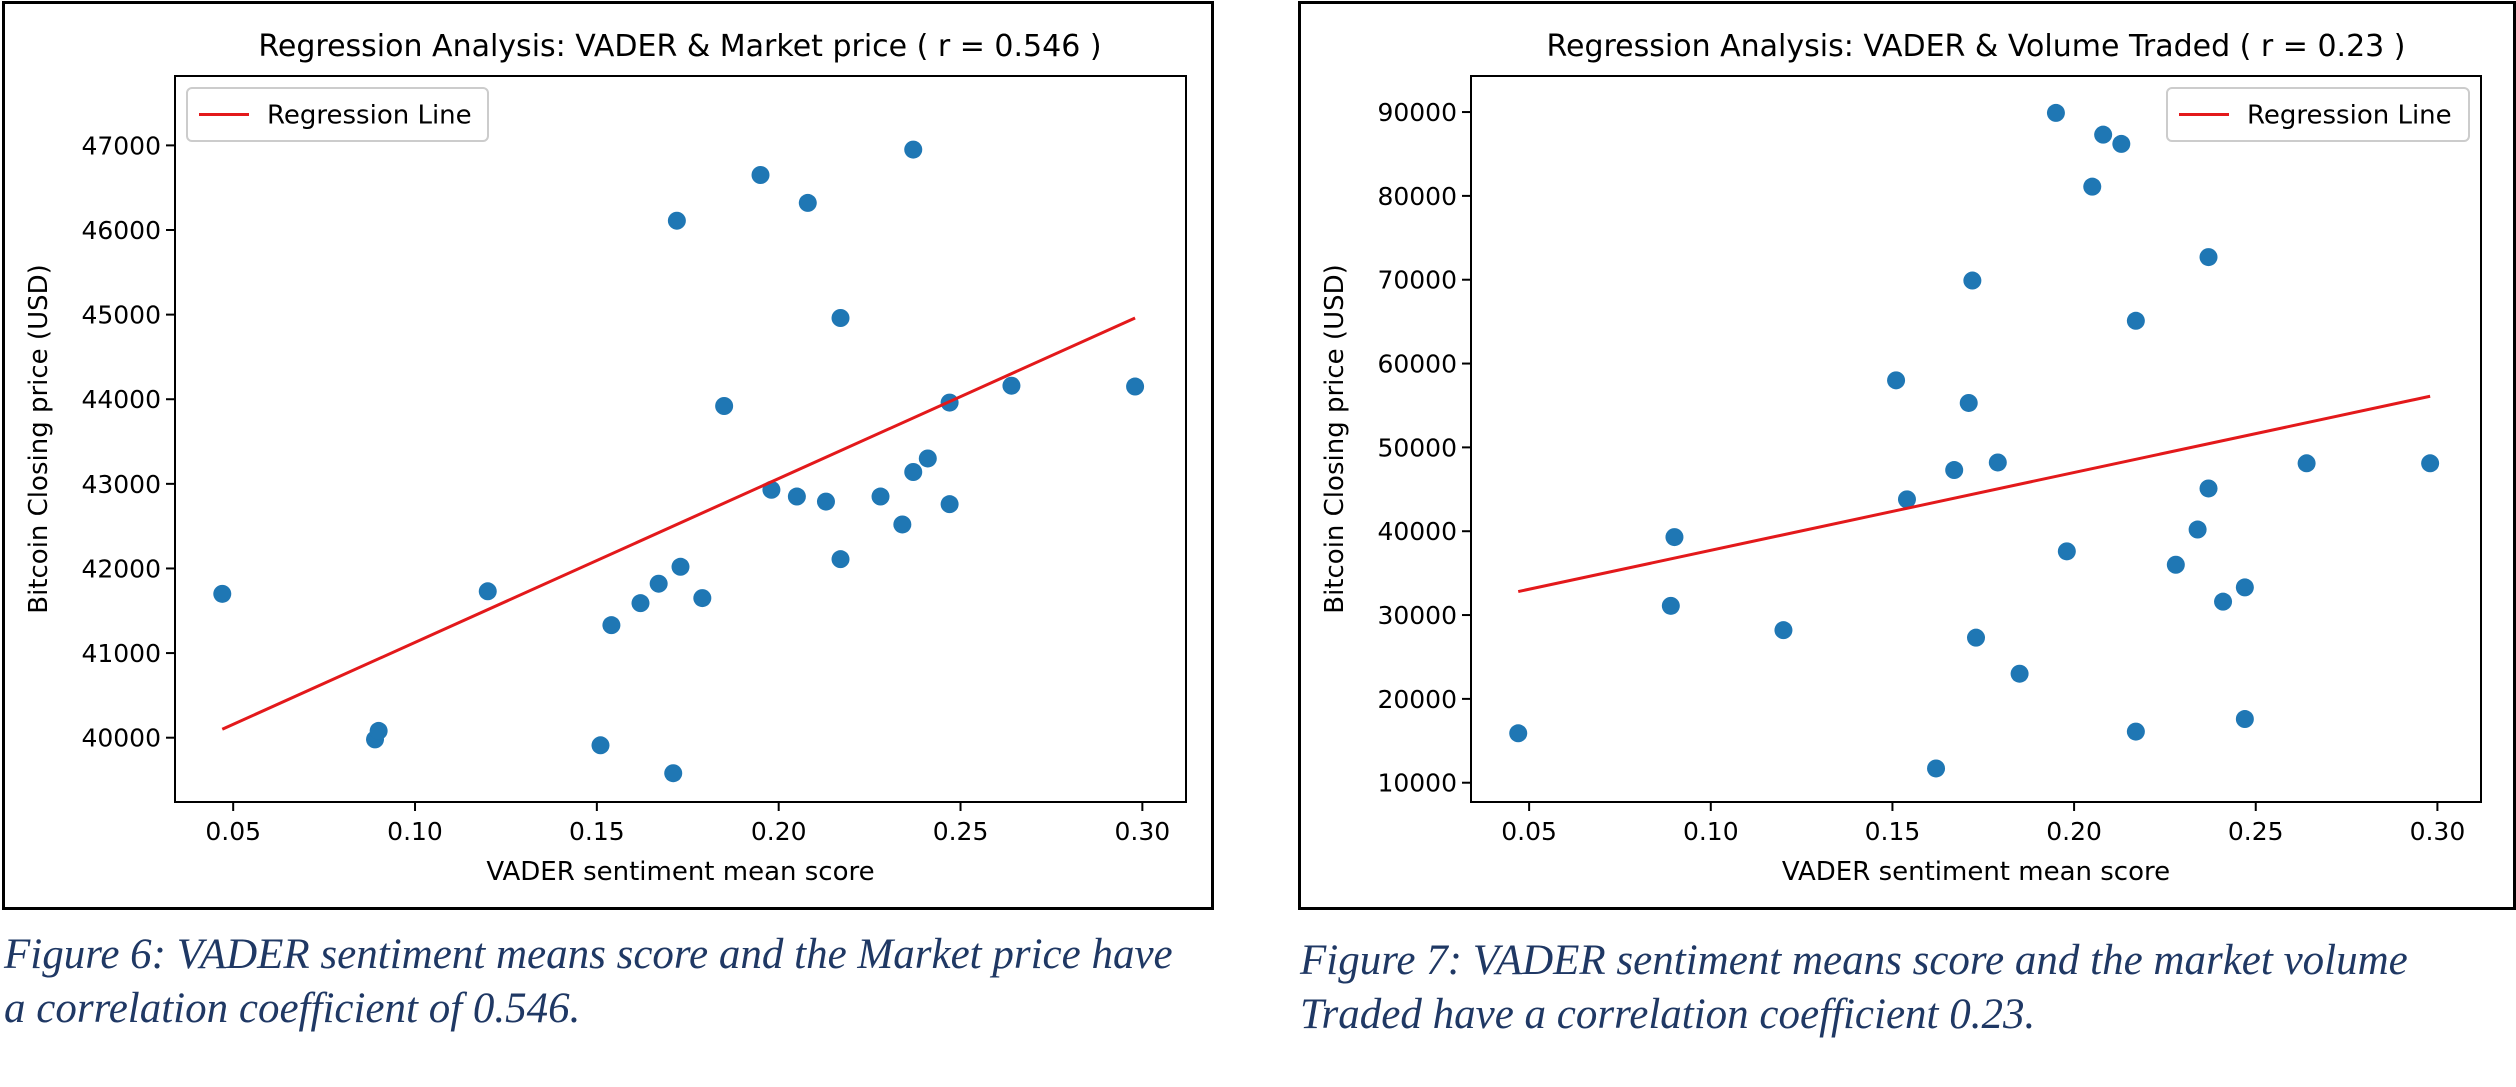 The width and height of the screenshot is (2516, 1087). I want to click on y-tick-label: 42000, so click(121, 568).